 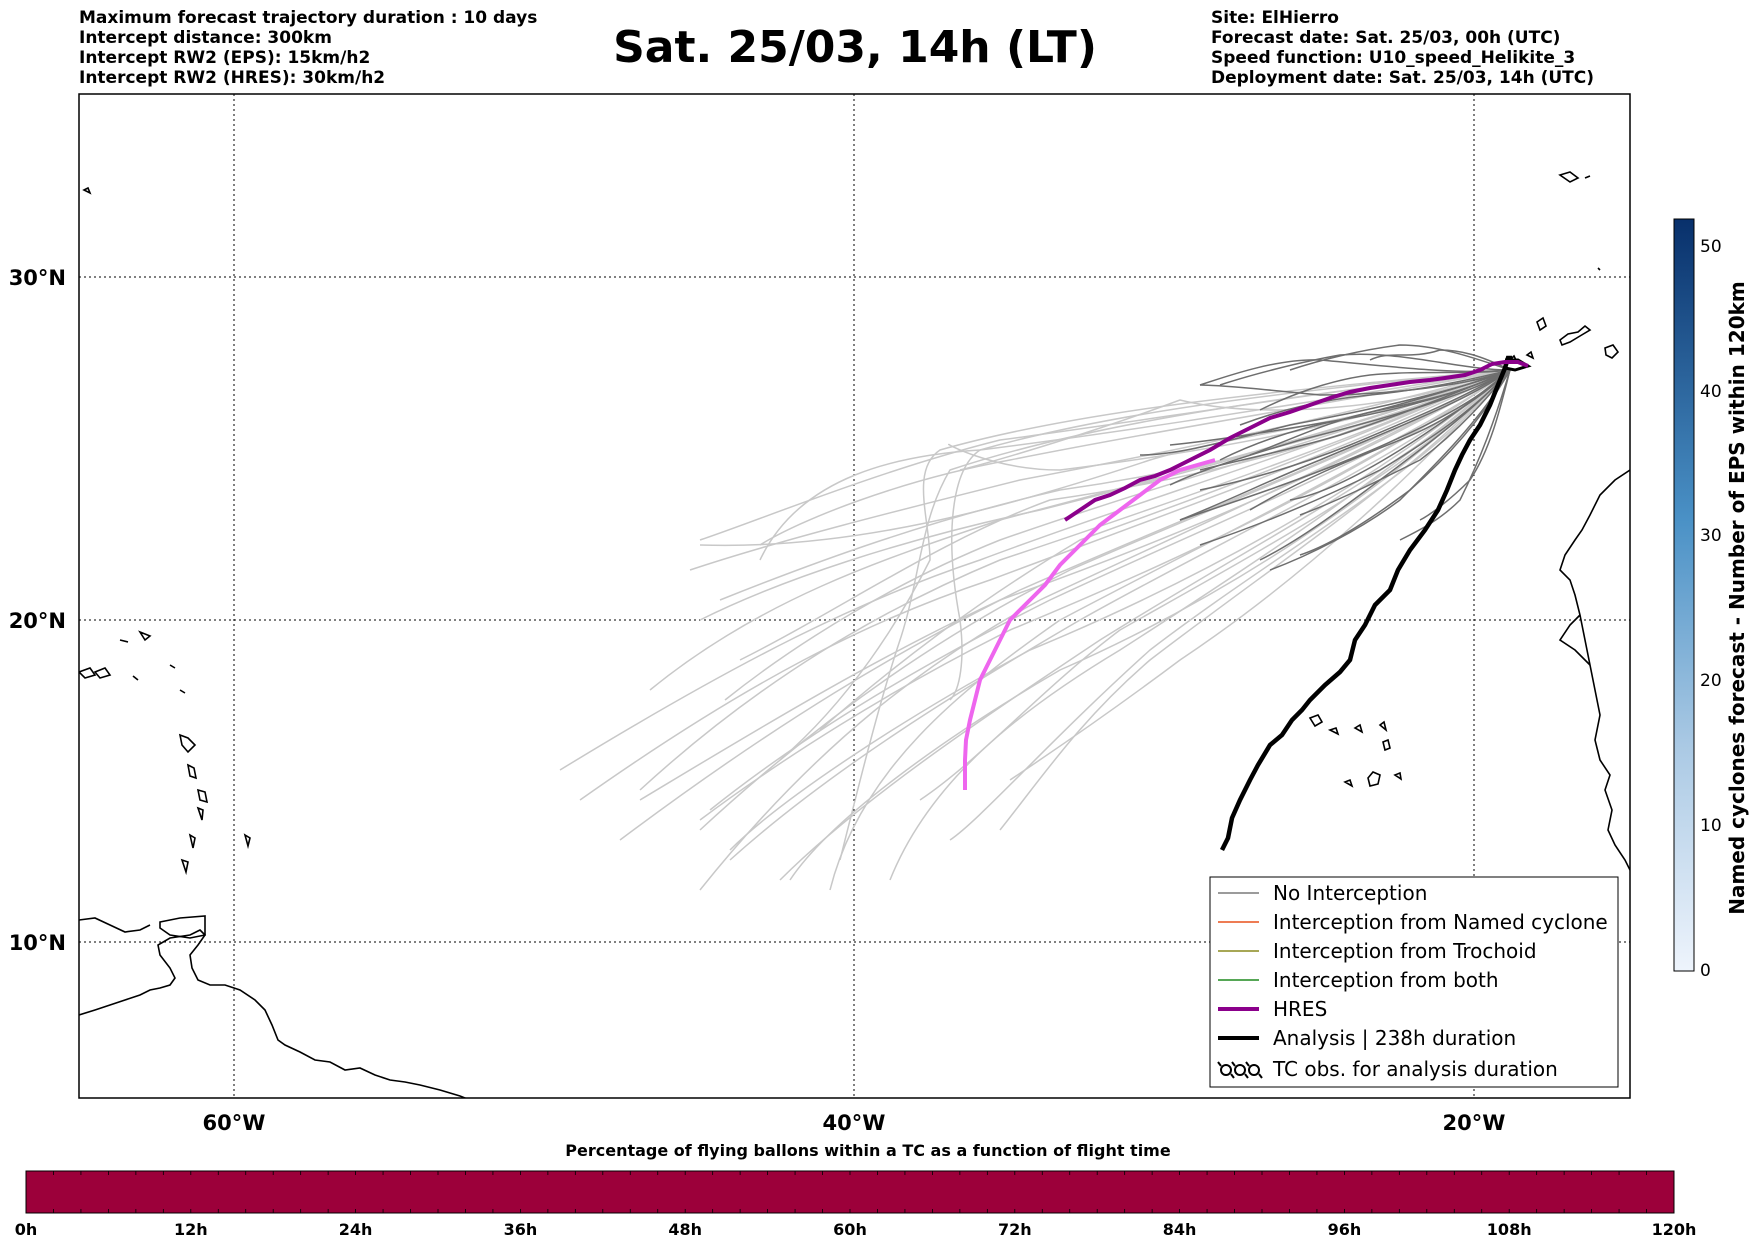 I want to click on coastline-africa-bulge, so click(x=1574, y=640).